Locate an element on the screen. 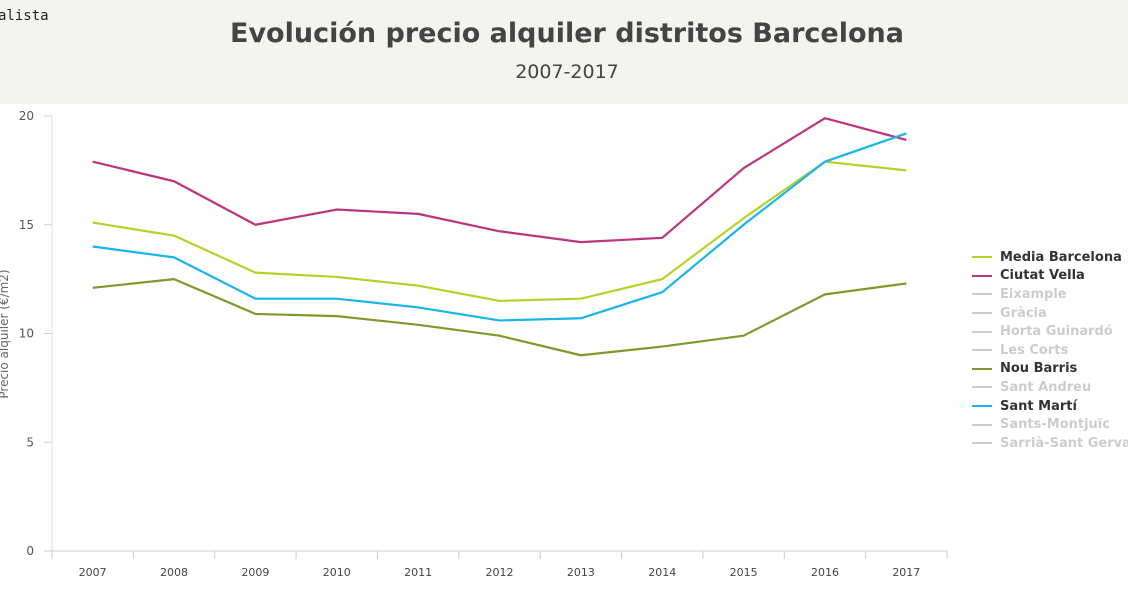 This screenshot has height=591, width=1128. x-tick-label: 2017 is located at coordinates (906, 572).